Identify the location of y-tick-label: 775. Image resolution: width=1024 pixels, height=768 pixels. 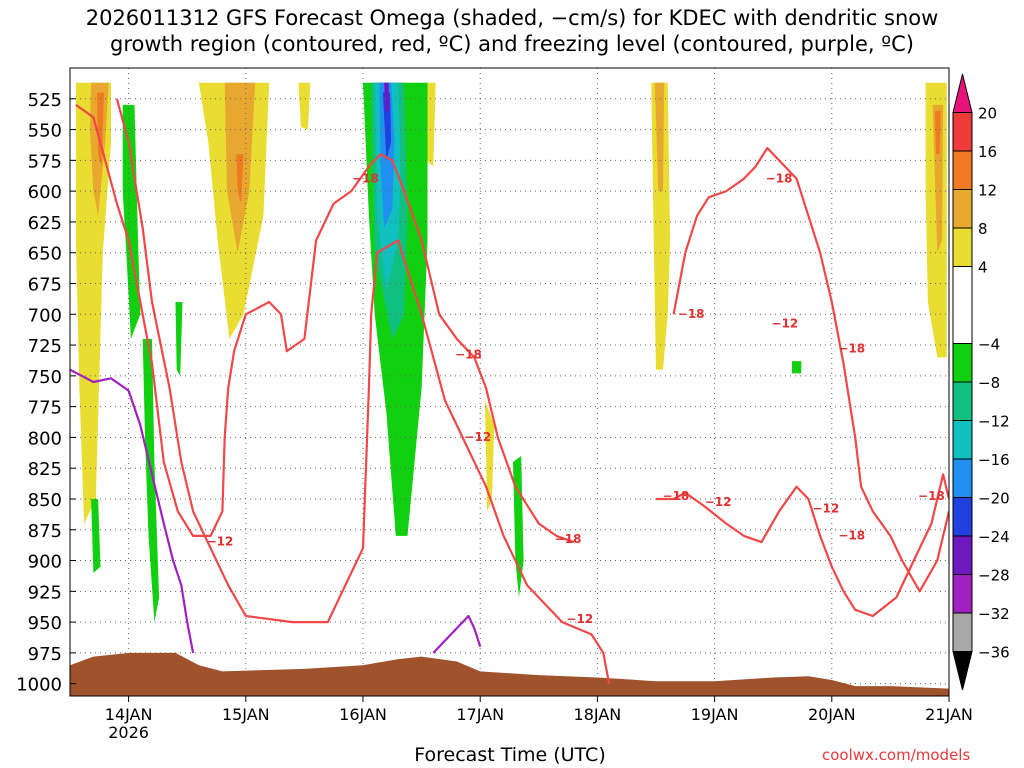
(45, 408).